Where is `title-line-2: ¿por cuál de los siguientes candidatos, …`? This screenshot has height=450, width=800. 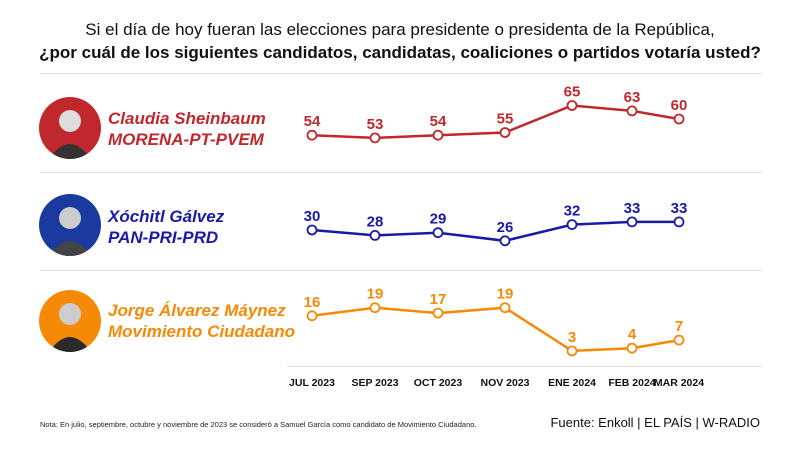 title-line-2: ¿por cuál de los siguientes candidatos, … is located at coordinates (400, 52).